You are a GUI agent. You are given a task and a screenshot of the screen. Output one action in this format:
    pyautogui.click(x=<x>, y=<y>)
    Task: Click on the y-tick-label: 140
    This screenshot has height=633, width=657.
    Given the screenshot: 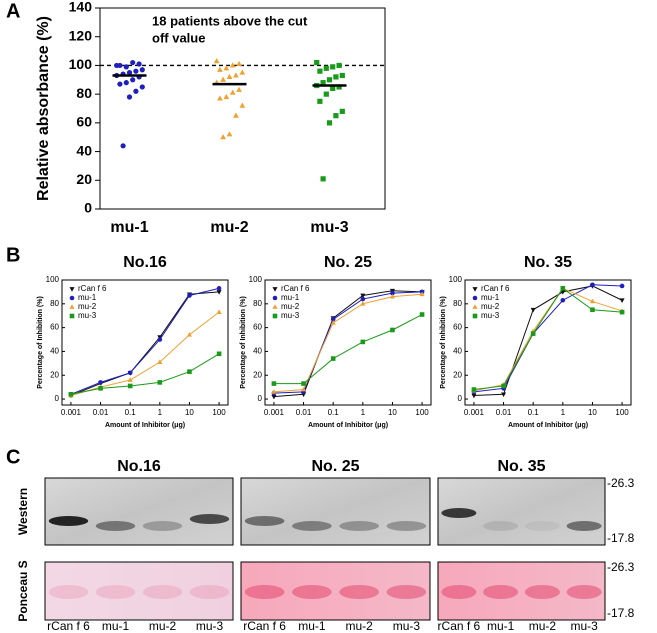 What is the action you would take?
    pyautogui.click(x=81, y=7)
    